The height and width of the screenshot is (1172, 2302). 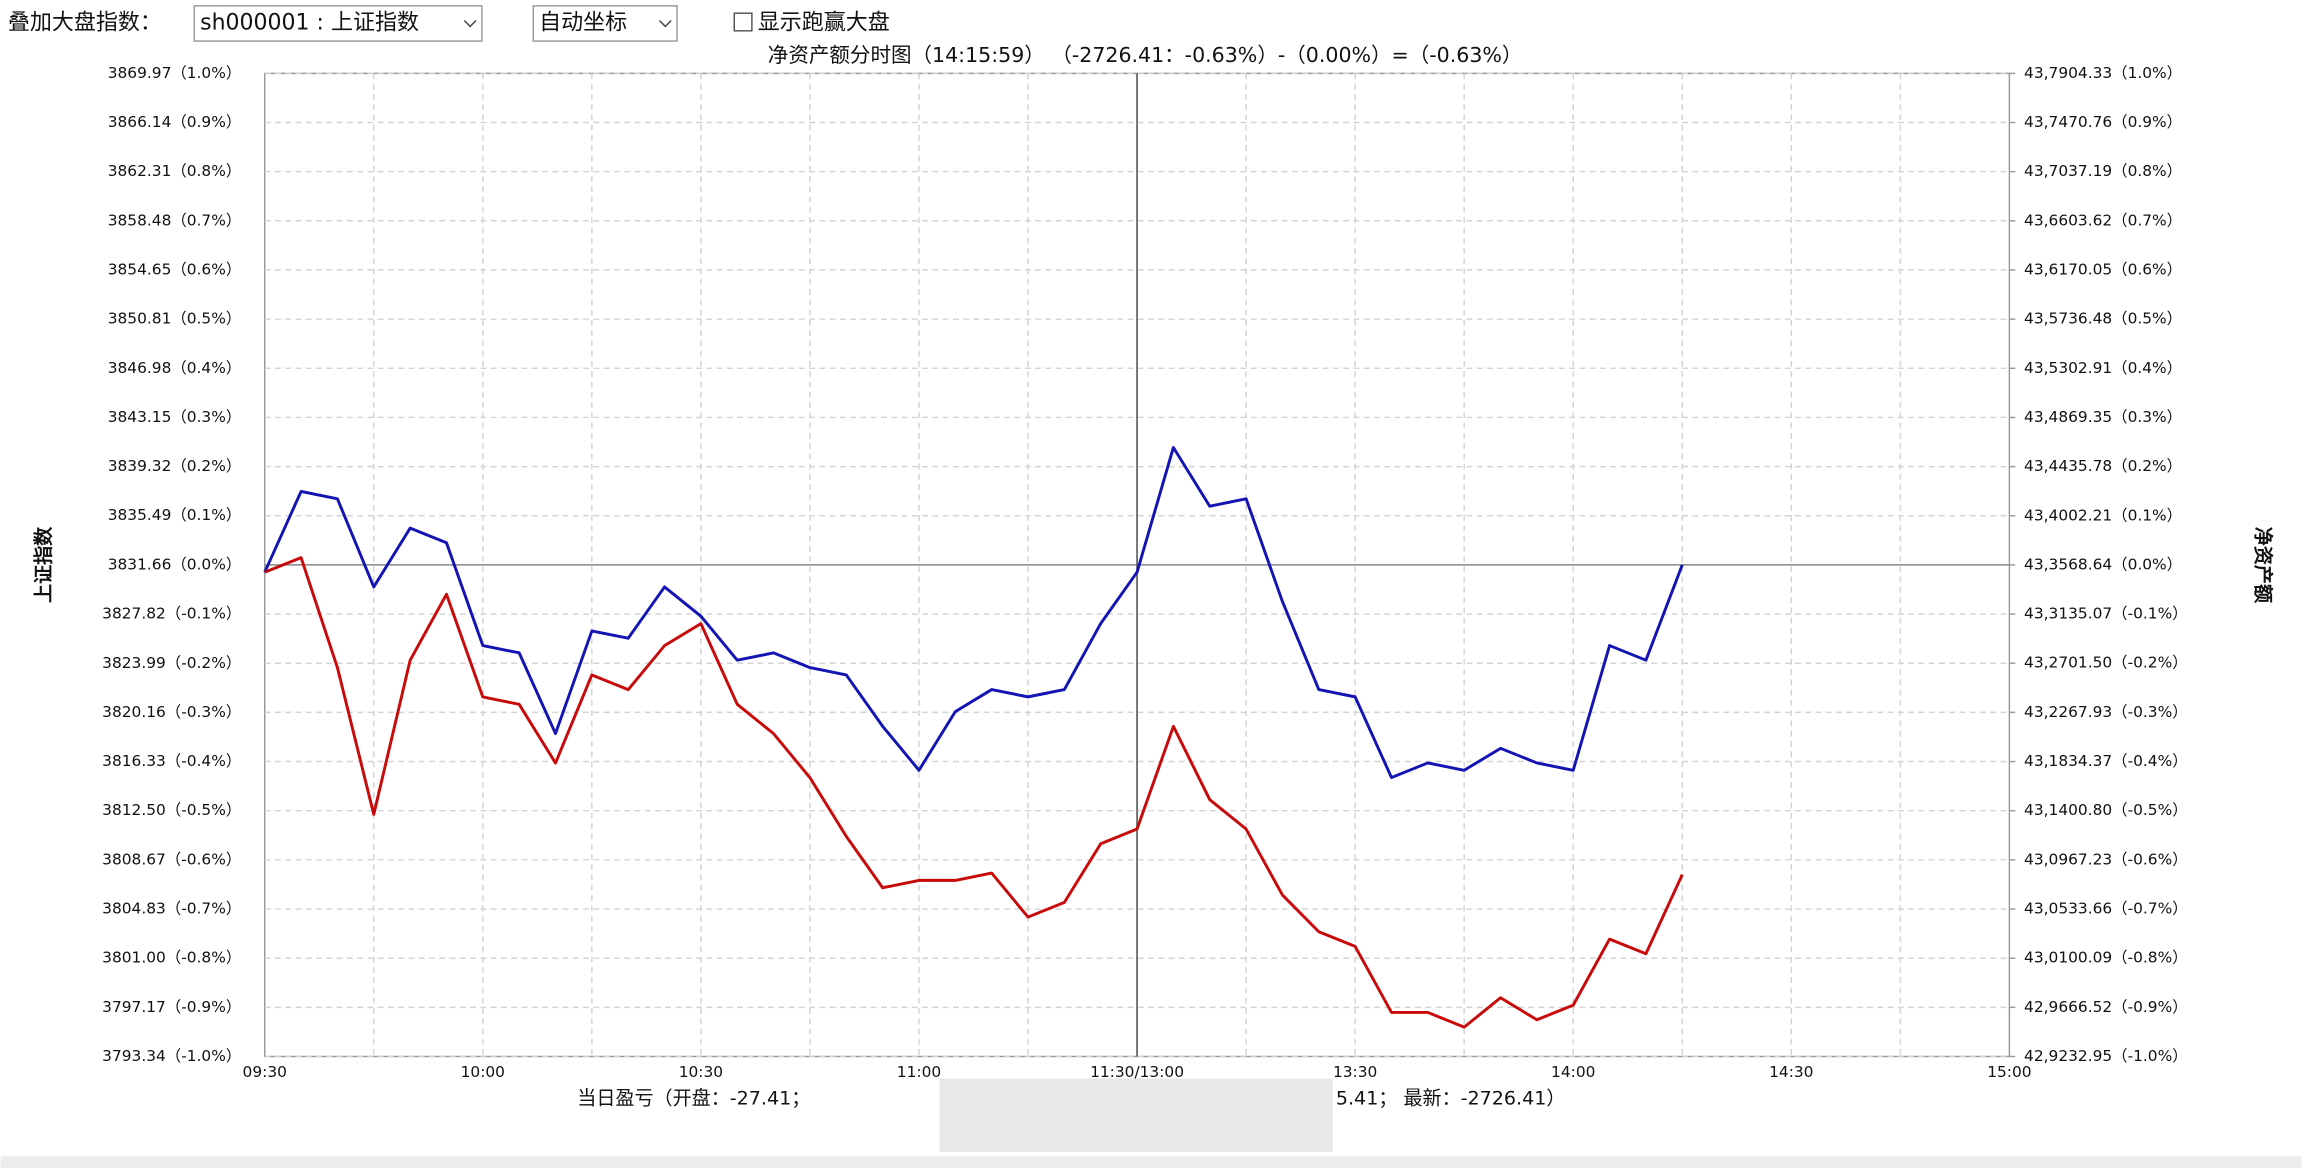 I want to click on x-tick-label: 11:30/13:00, so click(x=1137, y=1072).